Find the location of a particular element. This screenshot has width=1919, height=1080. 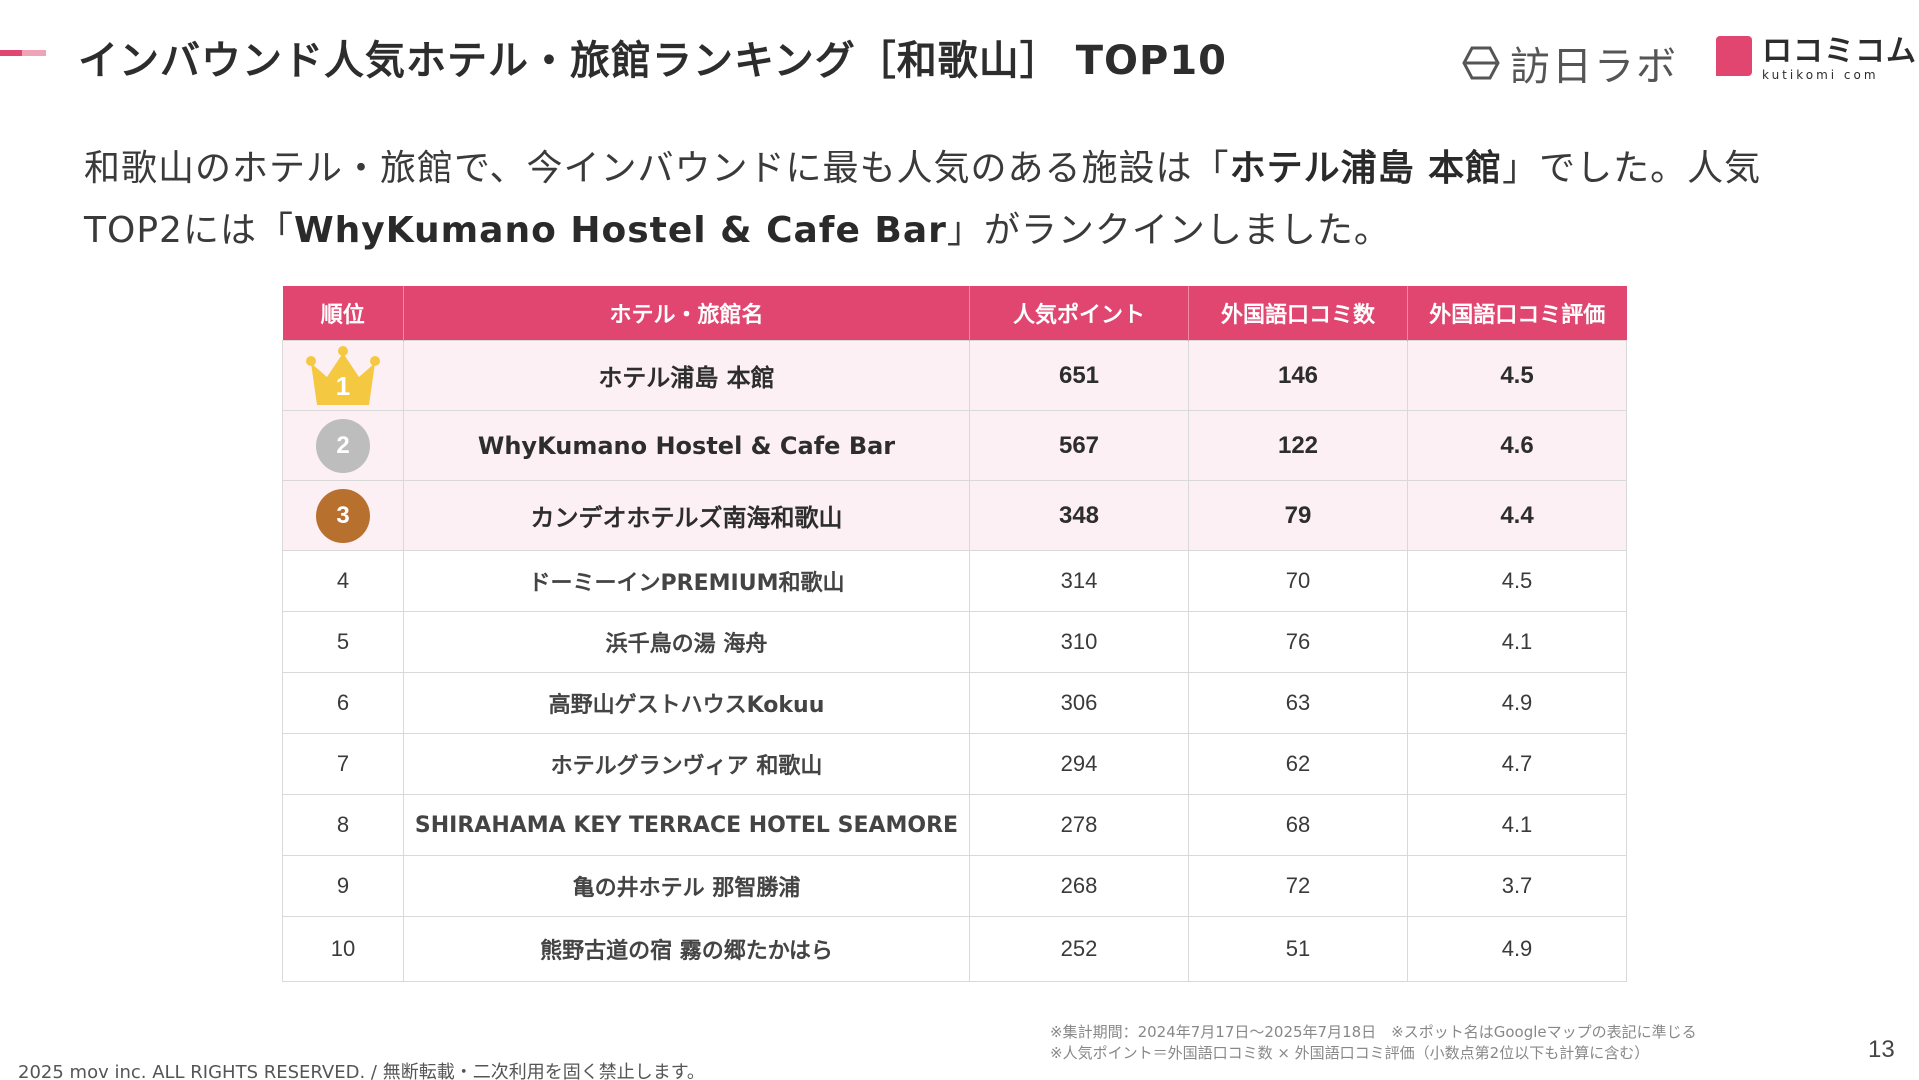

silver-medal-icon: 2 is located at coordinates (343, 445).